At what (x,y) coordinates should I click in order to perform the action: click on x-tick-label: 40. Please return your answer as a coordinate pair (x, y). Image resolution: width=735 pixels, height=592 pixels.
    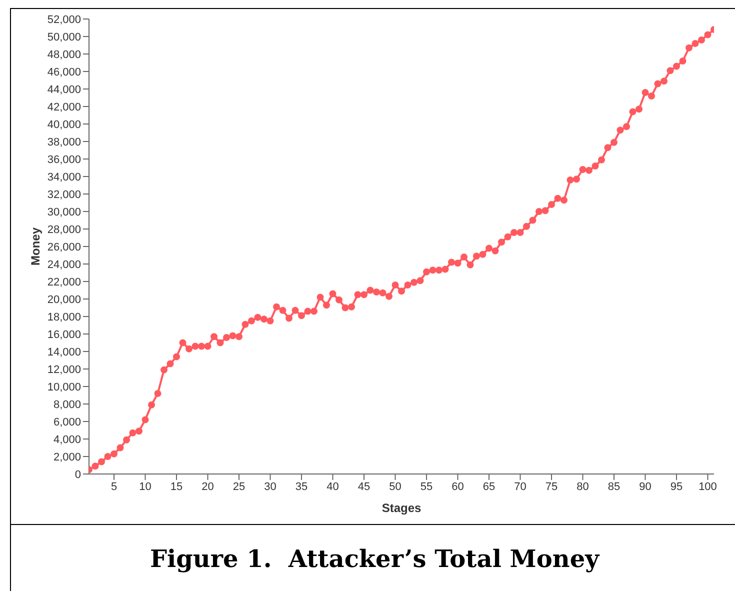
    Looking at the image, I should click on (332, 486).